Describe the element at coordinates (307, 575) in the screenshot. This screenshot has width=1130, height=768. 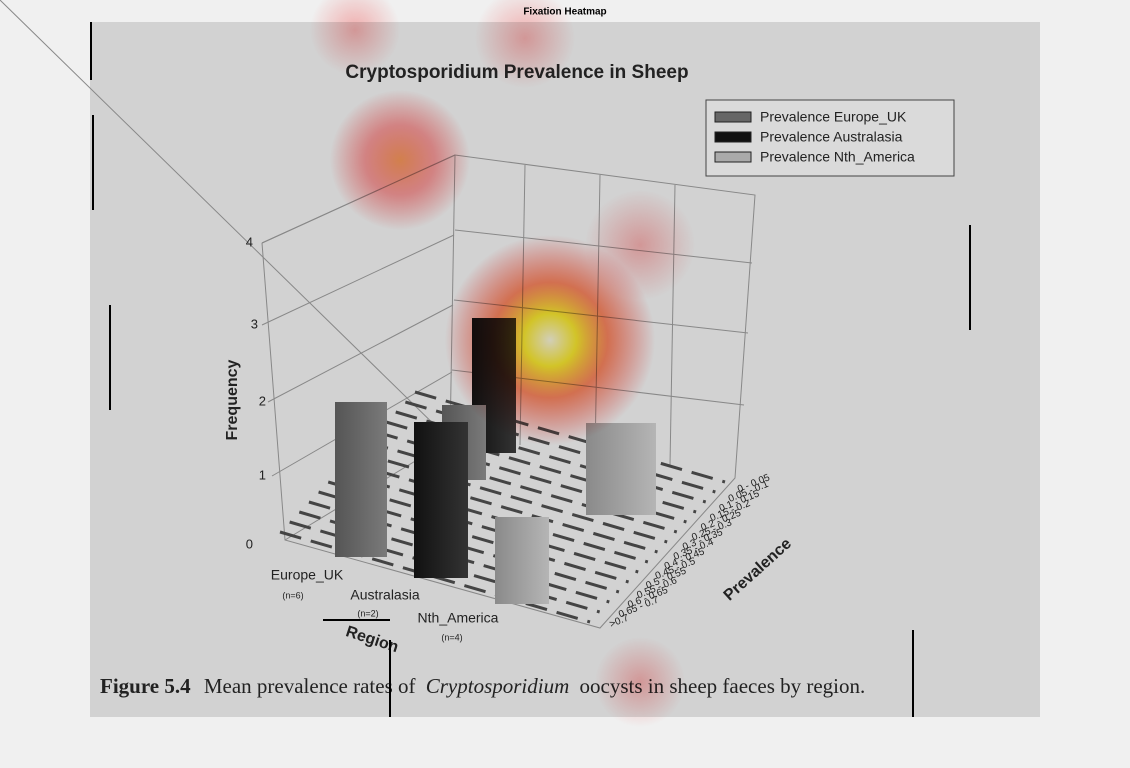
I see `category-label: Europe_UK` at that location.